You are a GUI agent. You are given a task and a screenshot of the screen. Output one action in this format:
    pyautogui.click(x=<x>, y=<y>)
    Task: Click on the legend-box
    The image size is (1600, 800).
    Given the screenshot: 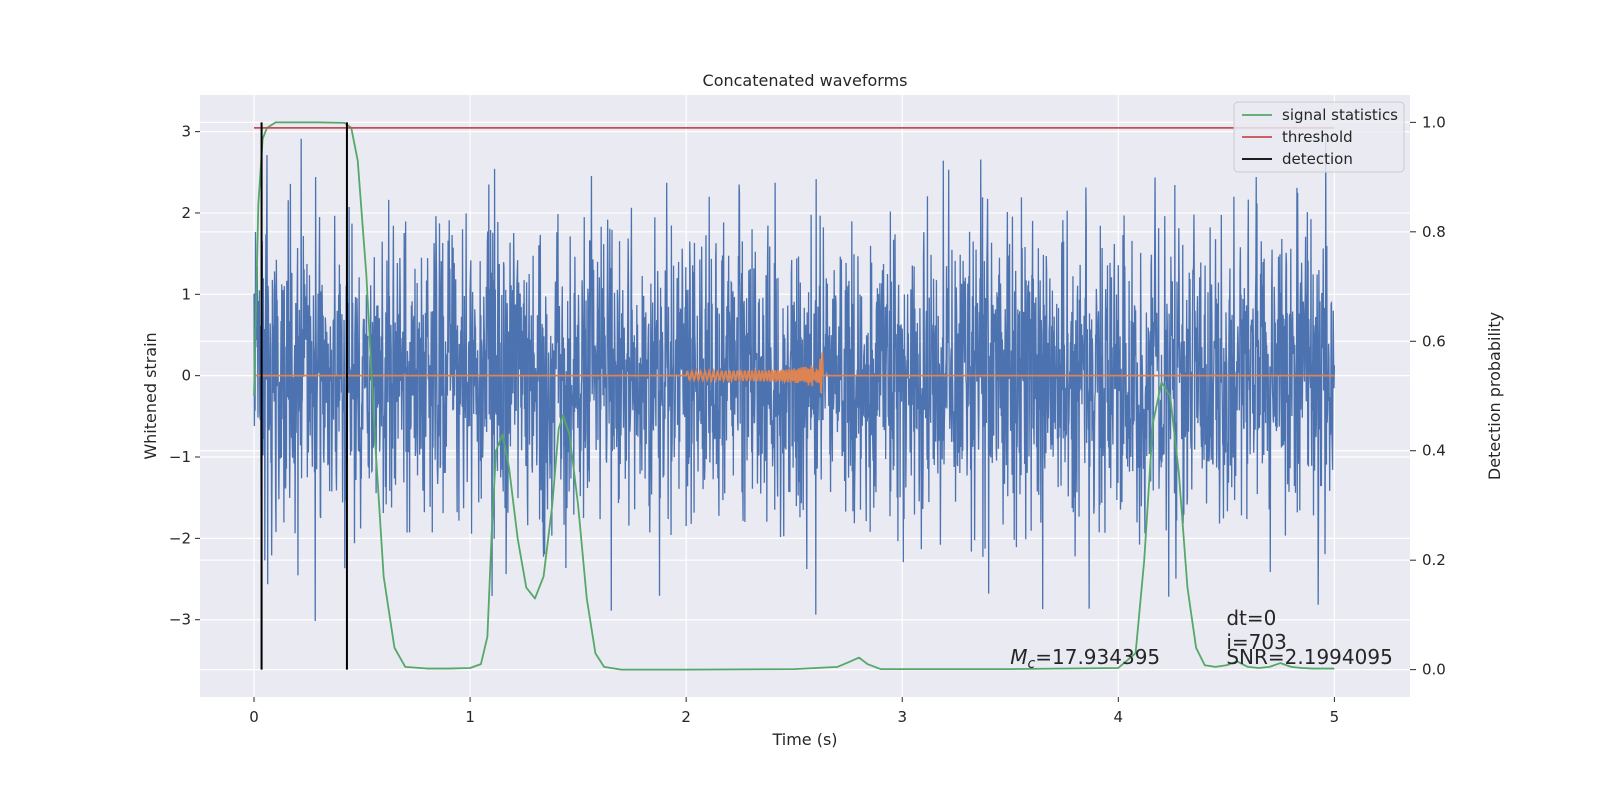 What is the action you would take?
    pyautogui.click(x=1319, y=137)
    